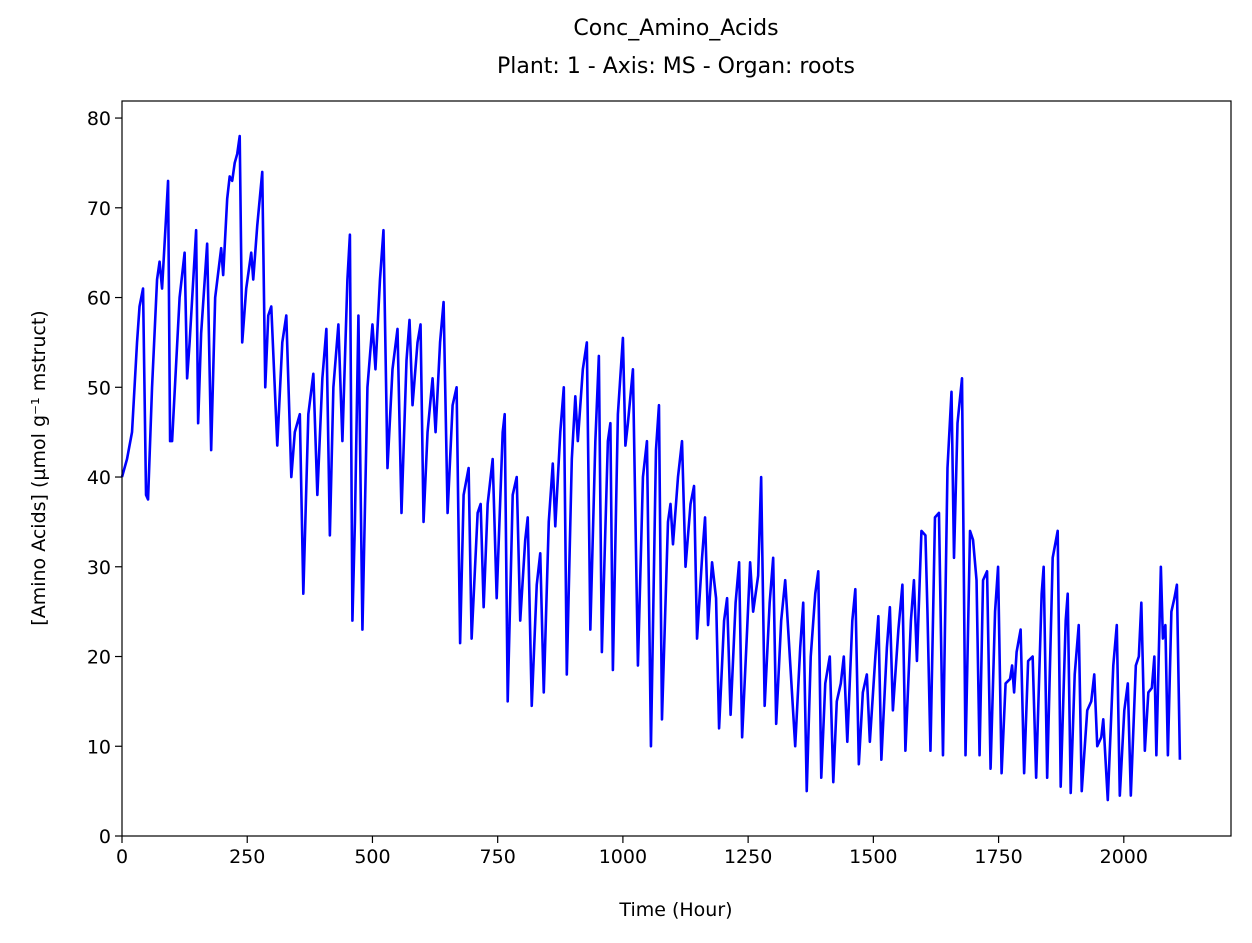 The height and width of the screenshot is (943, 1252). Describe the element at coordinates (99, 568) in the screenshot. I see `y-tick-label: 30` at that location.